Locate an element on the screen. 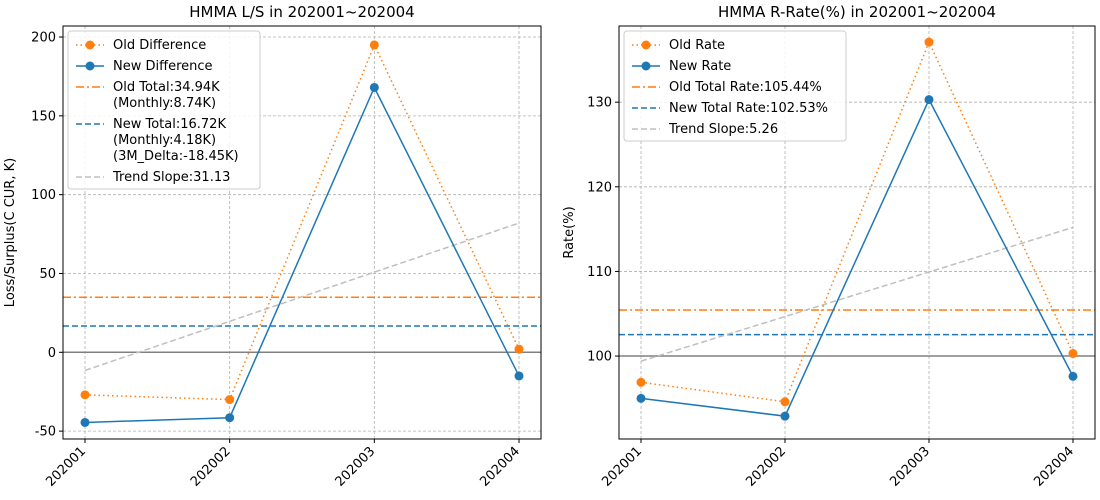 This screenshot has width=1100, height=500. chart-title: HMMA R-Rate(%) in 202001~202004 is located at coordinates (857, 12).